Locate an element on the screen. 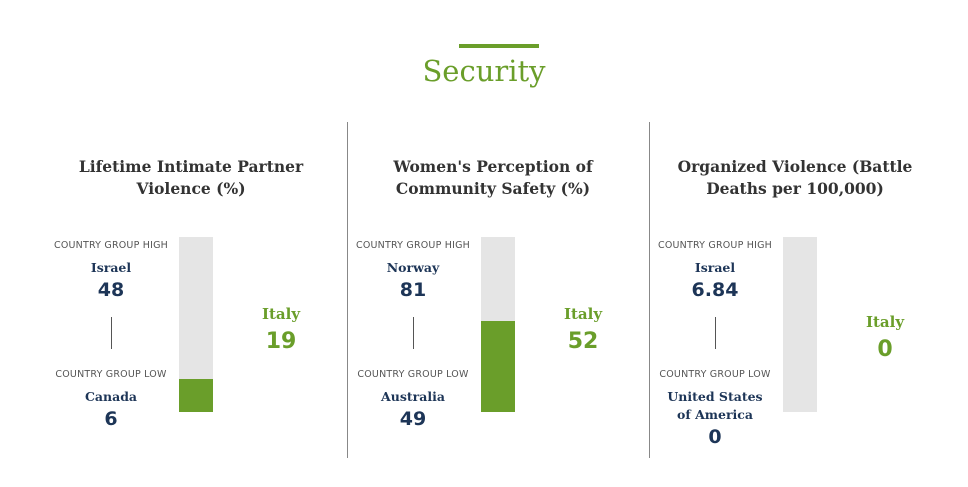 This screenshot has width=968, height=487. country-value: 52 is located at coordinates (583, 341).